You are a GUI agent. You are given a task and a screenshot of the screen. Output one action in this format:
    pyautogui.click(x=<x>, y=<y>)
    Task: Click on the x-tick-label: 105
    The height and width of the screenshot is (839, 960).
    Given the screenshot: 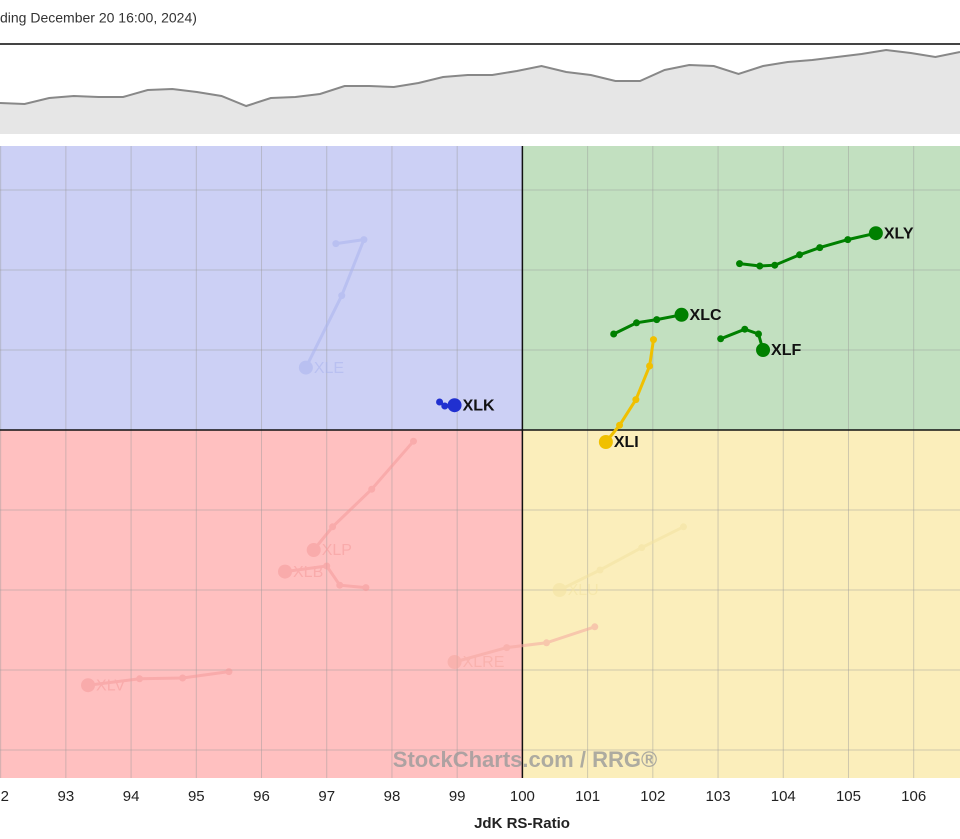 What is the action you would take?
    pyautogui.click(x=848, y=796)
    